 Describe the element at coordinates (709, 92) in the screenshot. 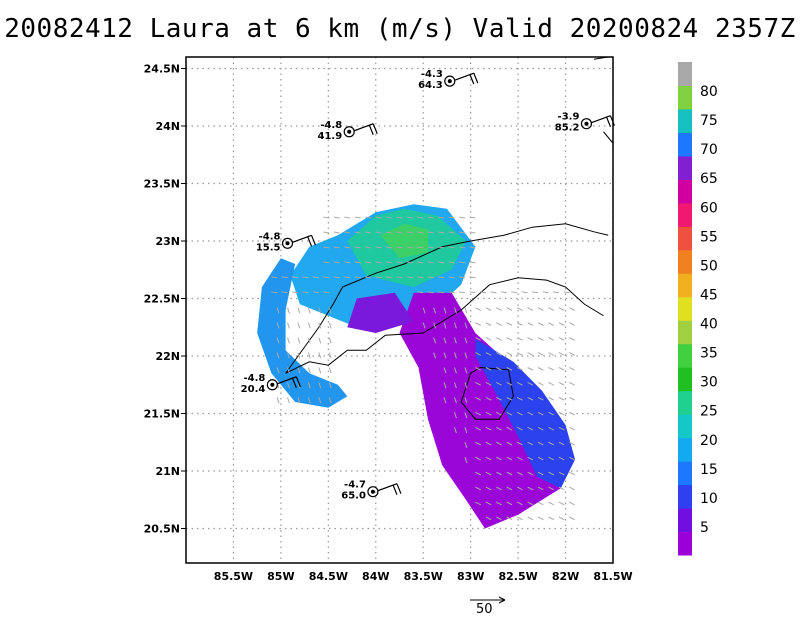

I see `colorbar-label: 80` at that location.